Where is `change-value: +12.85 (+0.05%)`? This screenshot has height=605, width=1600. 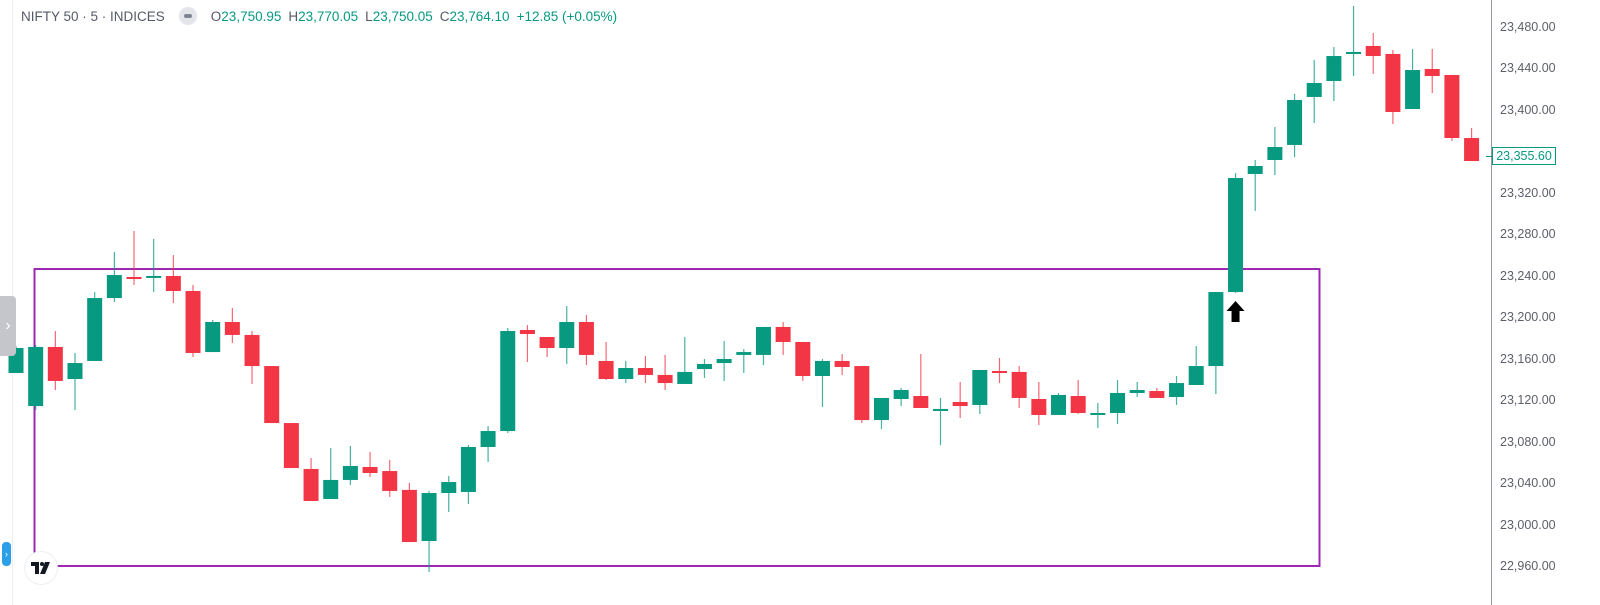 change-value: +12.85 (+0.05%) is located at coordinates (567, 16).